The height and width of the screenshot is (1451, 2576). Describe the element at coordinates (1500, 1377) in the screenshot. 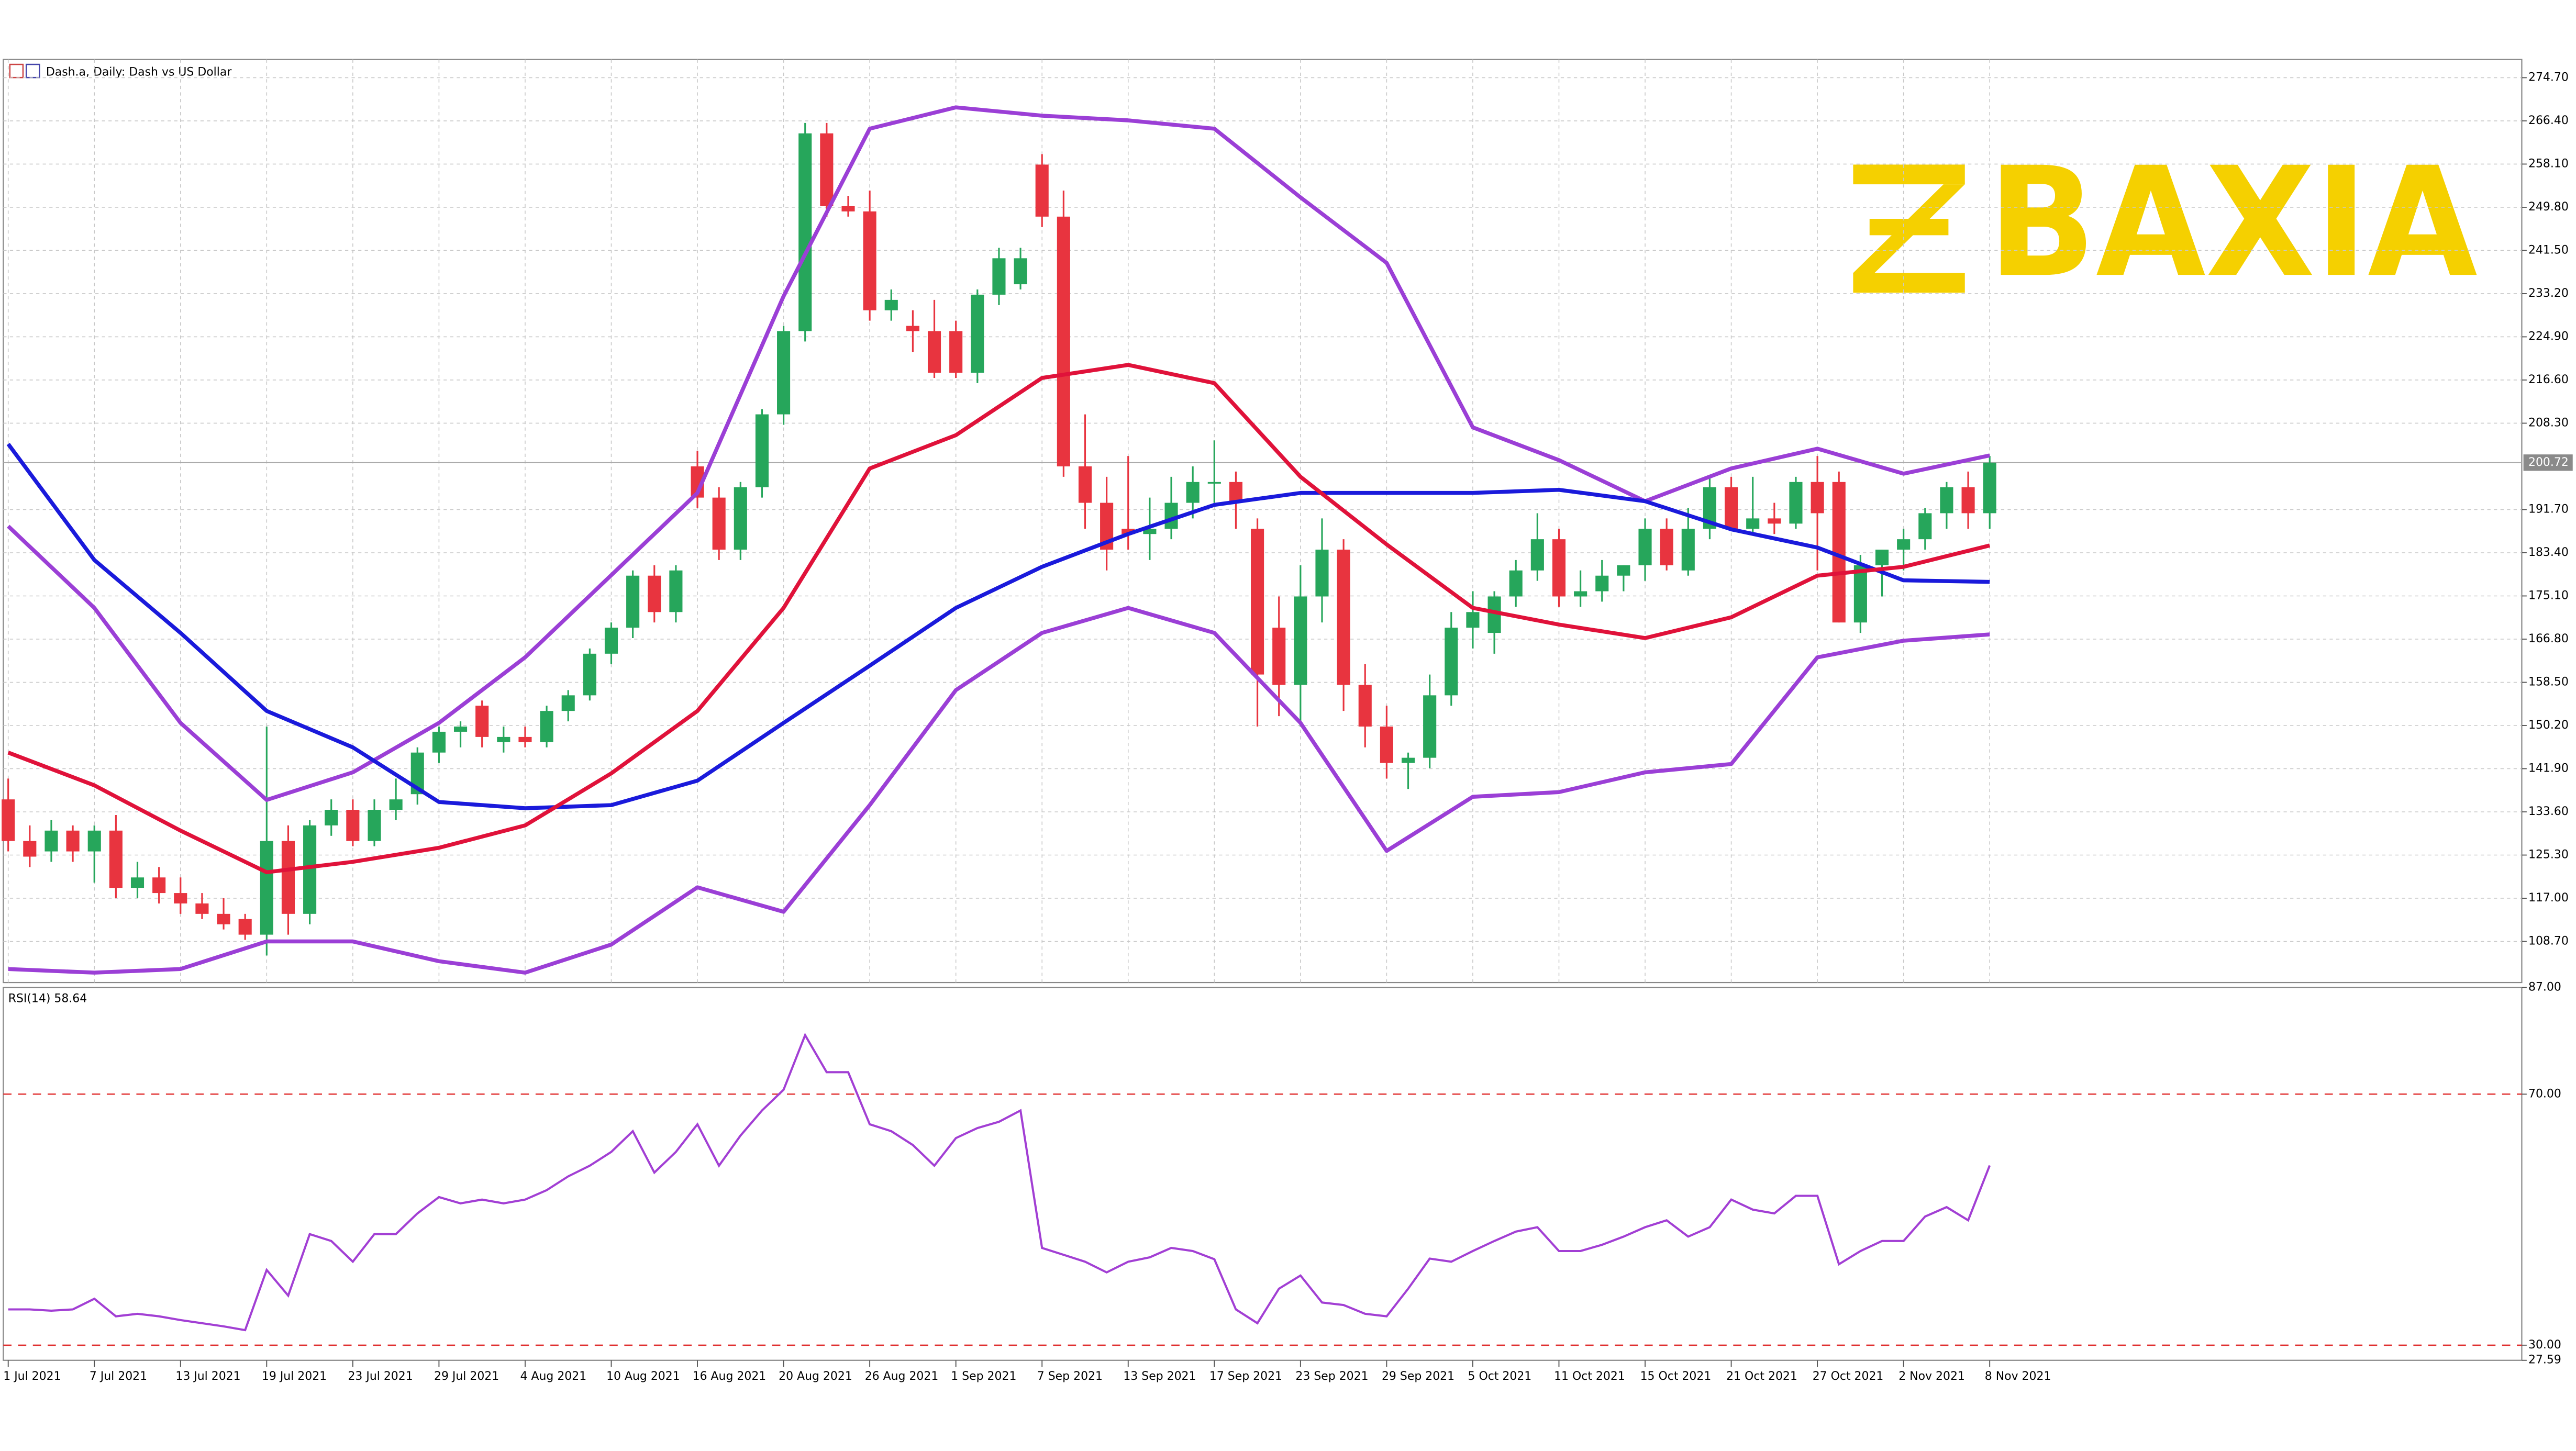

I see `x-tick-label: 5 Oct 2021` at that location.